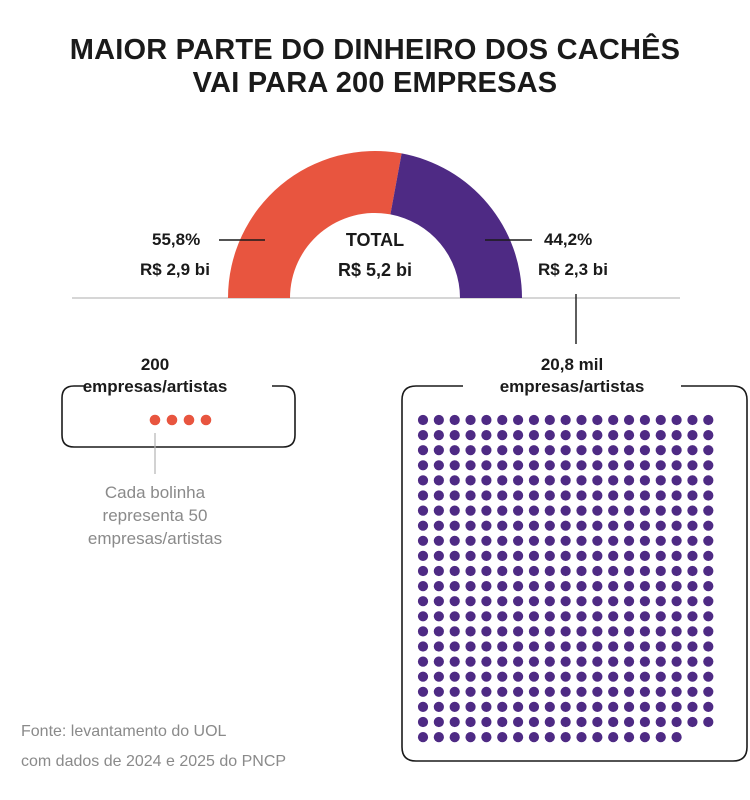  Describe the element at coordinates (180, 420) in the screenshot. I see `dots-small-group` at that location.